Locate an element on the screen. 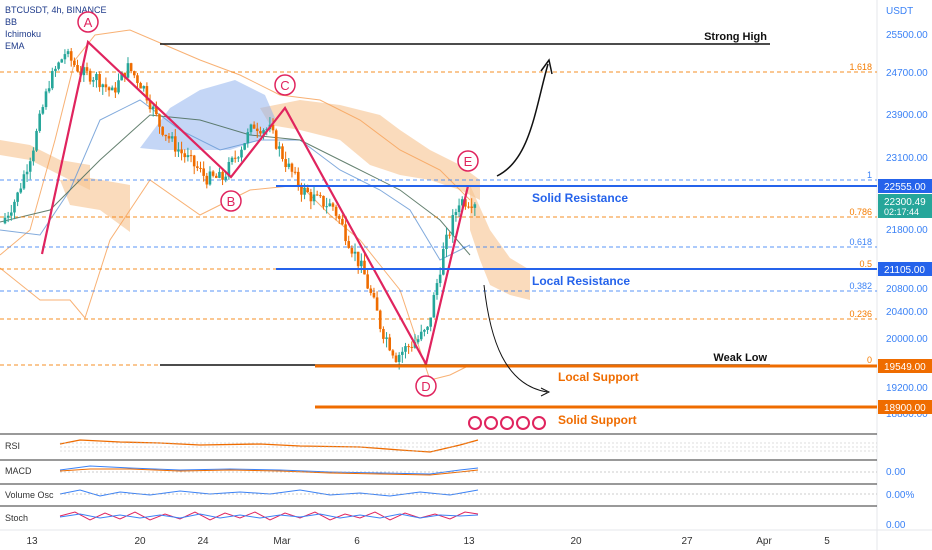 This screenshot has height=550, width=932. pattern-label-c: C is located at coordinates (284, 85).